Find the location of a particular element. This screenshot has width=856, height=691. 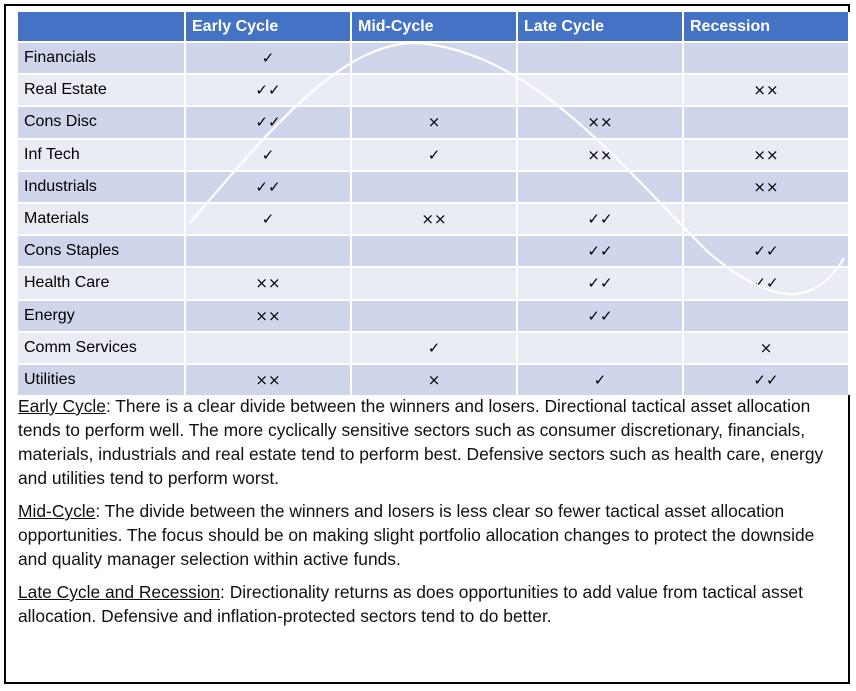

note-term: Late Cycle and Recession is located at coordinates (119, 592).